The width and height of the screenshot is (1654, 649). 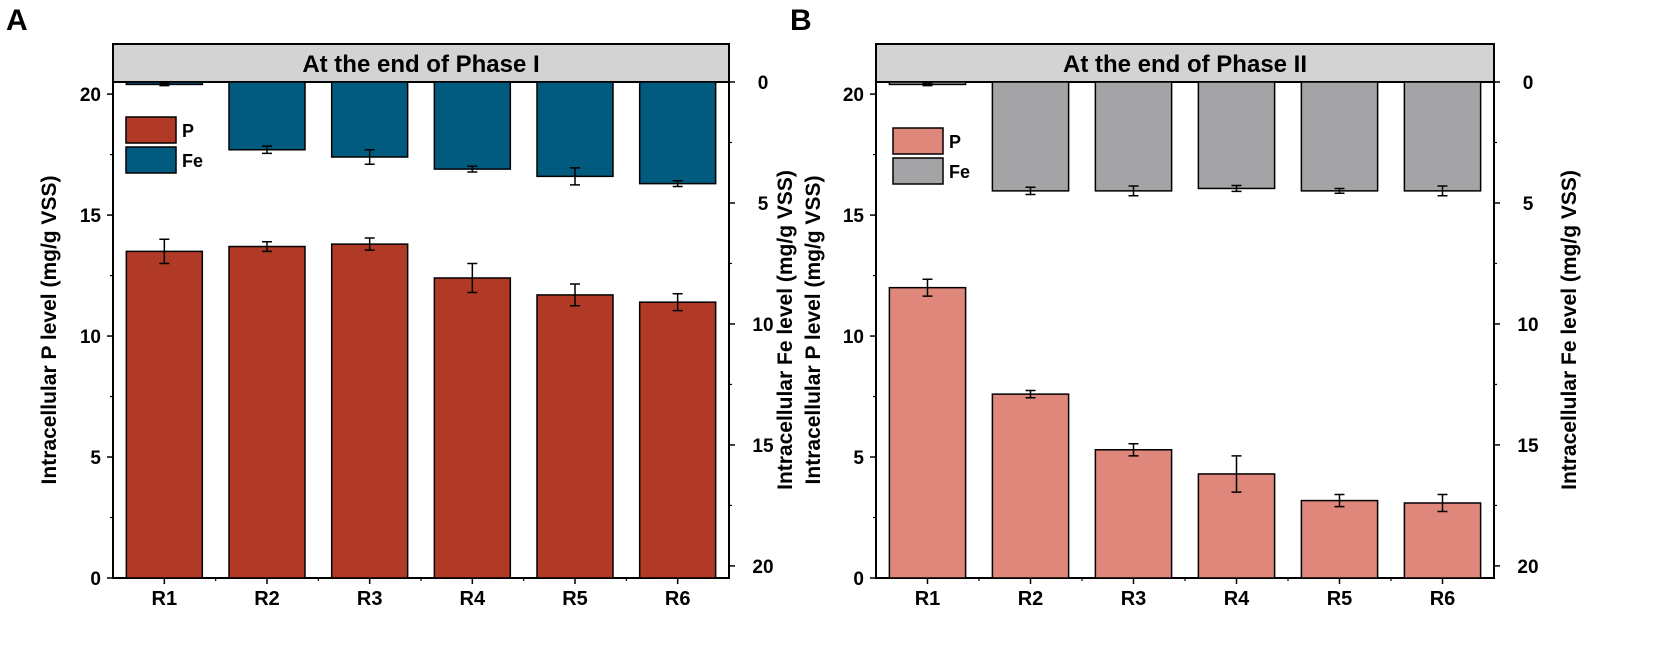 What do you see at coordinates (151, 160) in the screenshot?
I see `legend-swatch-fe` at bounding box center [151, 160].